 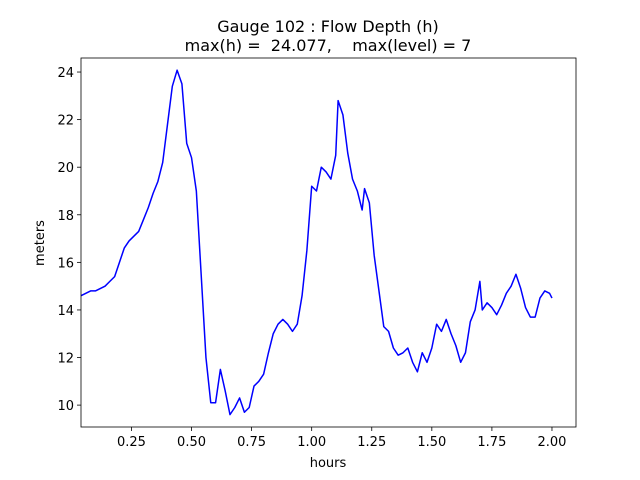 What do you see at coordinates (431, 442) in the screenshot?
I see `x-tick-label: 1.50` at bounding box center [431, 442].